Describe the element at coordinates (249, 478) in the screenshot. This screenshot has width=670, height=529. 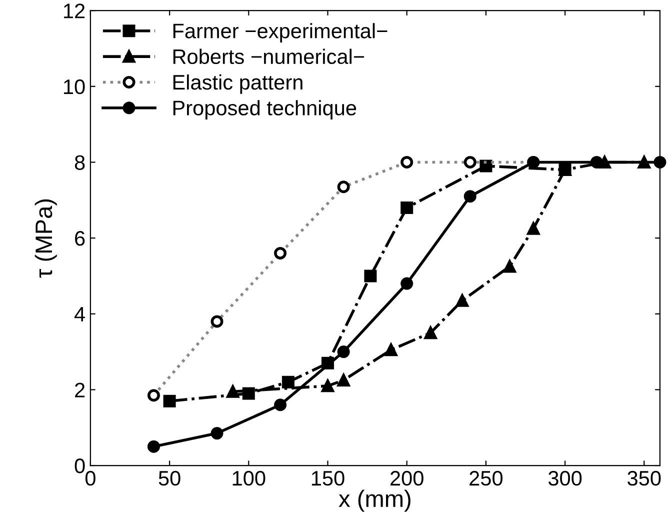
I see `x-tick-label: 100` at that location.